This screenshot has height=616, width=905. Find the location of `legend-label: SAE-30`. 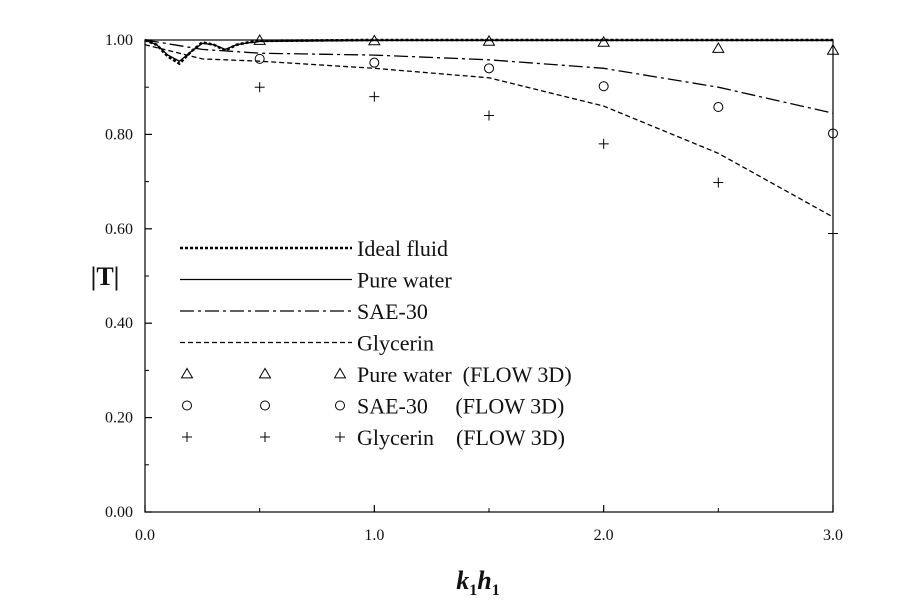

legend-label: SAE-30 is located at coordinates (392, 311).